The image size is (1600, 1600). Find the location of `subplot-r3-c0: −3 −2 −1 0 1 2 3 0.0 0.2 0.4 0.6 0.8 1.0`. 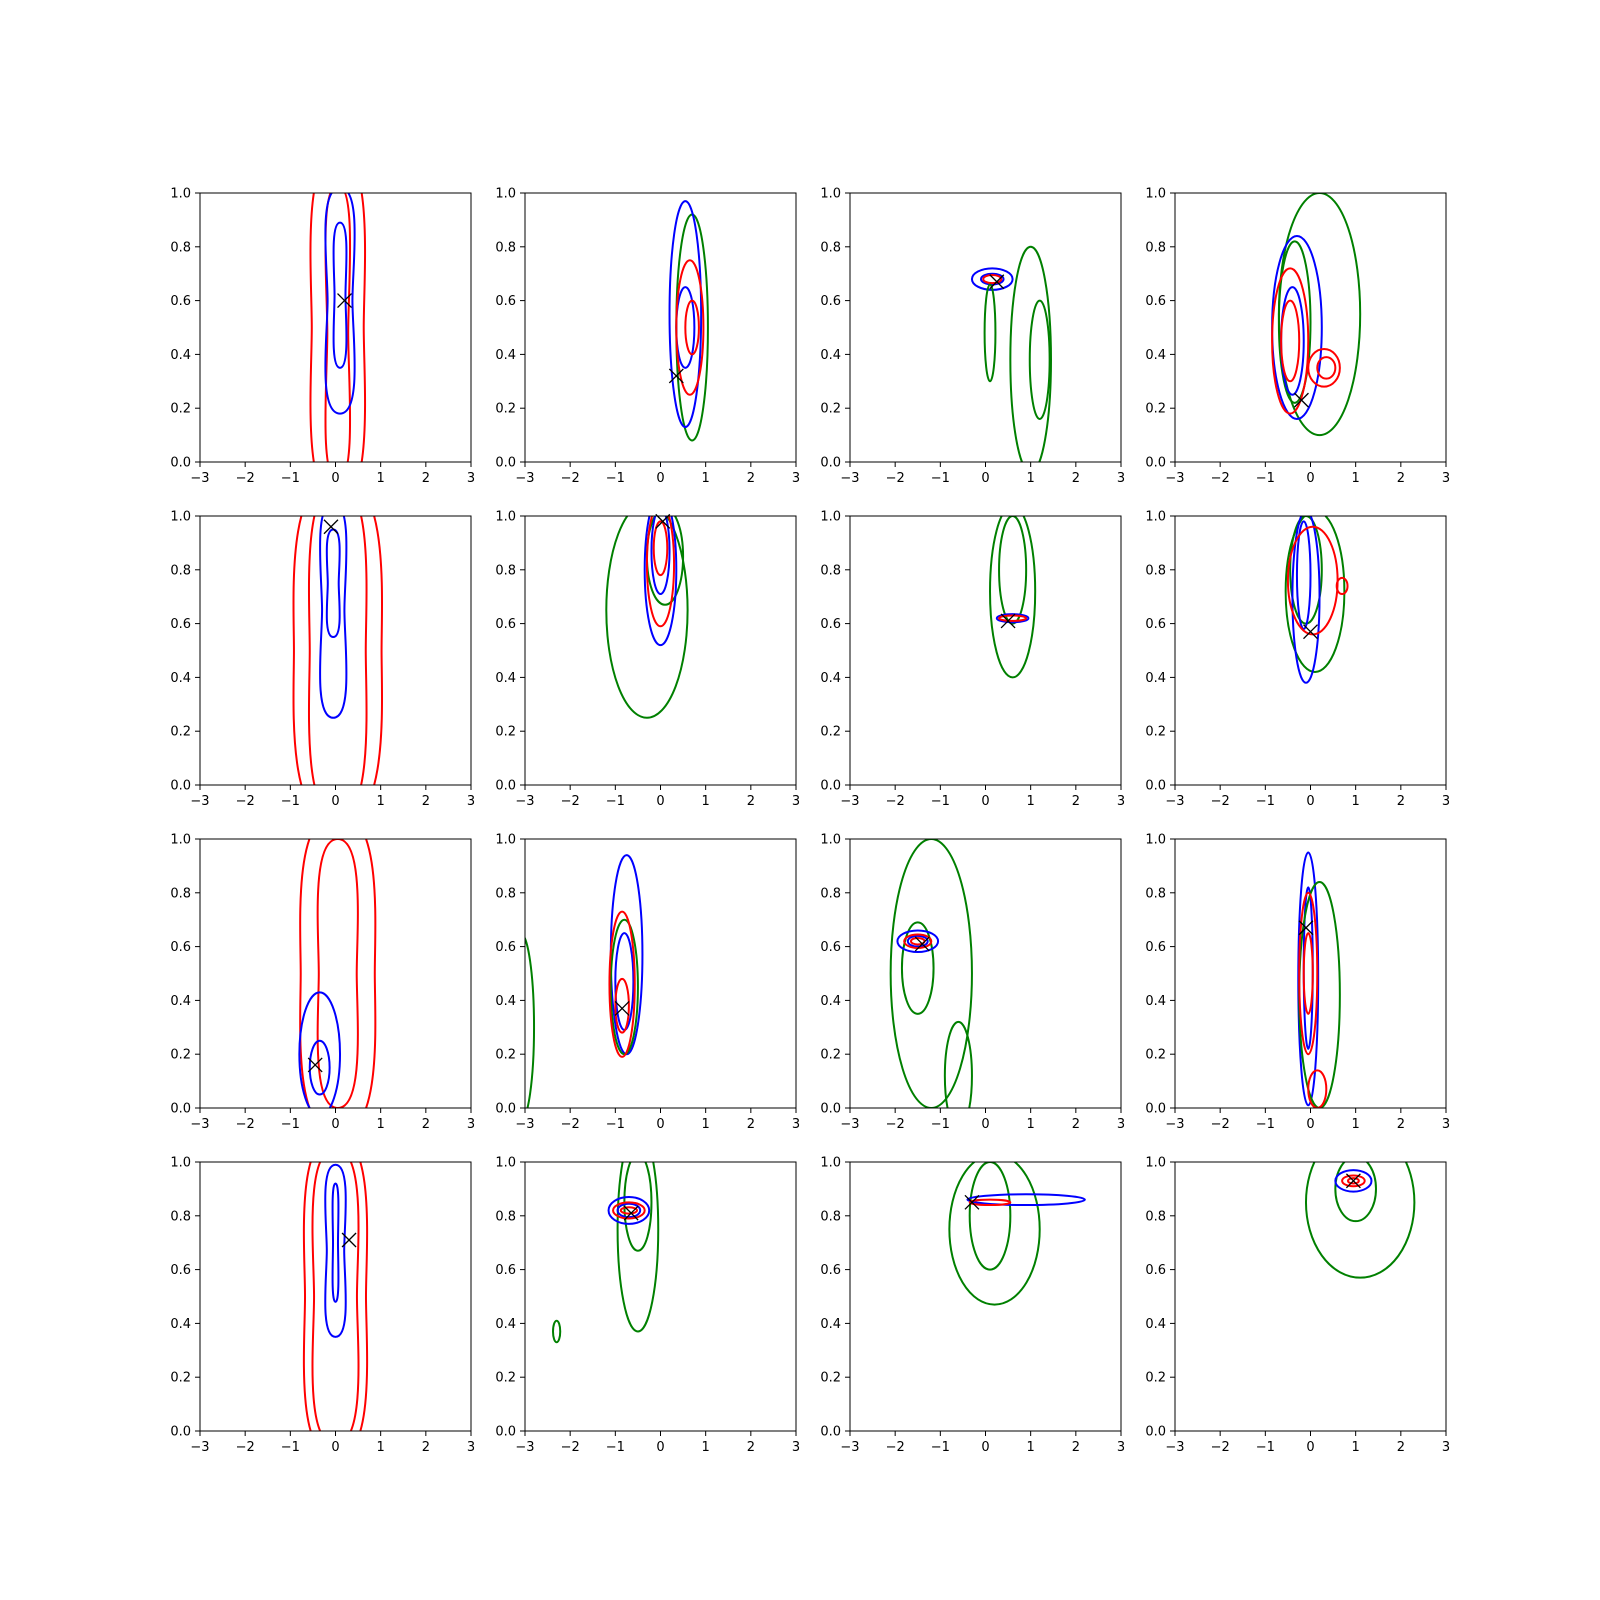

subplot-r3-c0: −3 −2 −1 0 1 2 3 0.0 0.2 0.4 0.6 0.8 1.0 is located at coordinates (322, 1306).